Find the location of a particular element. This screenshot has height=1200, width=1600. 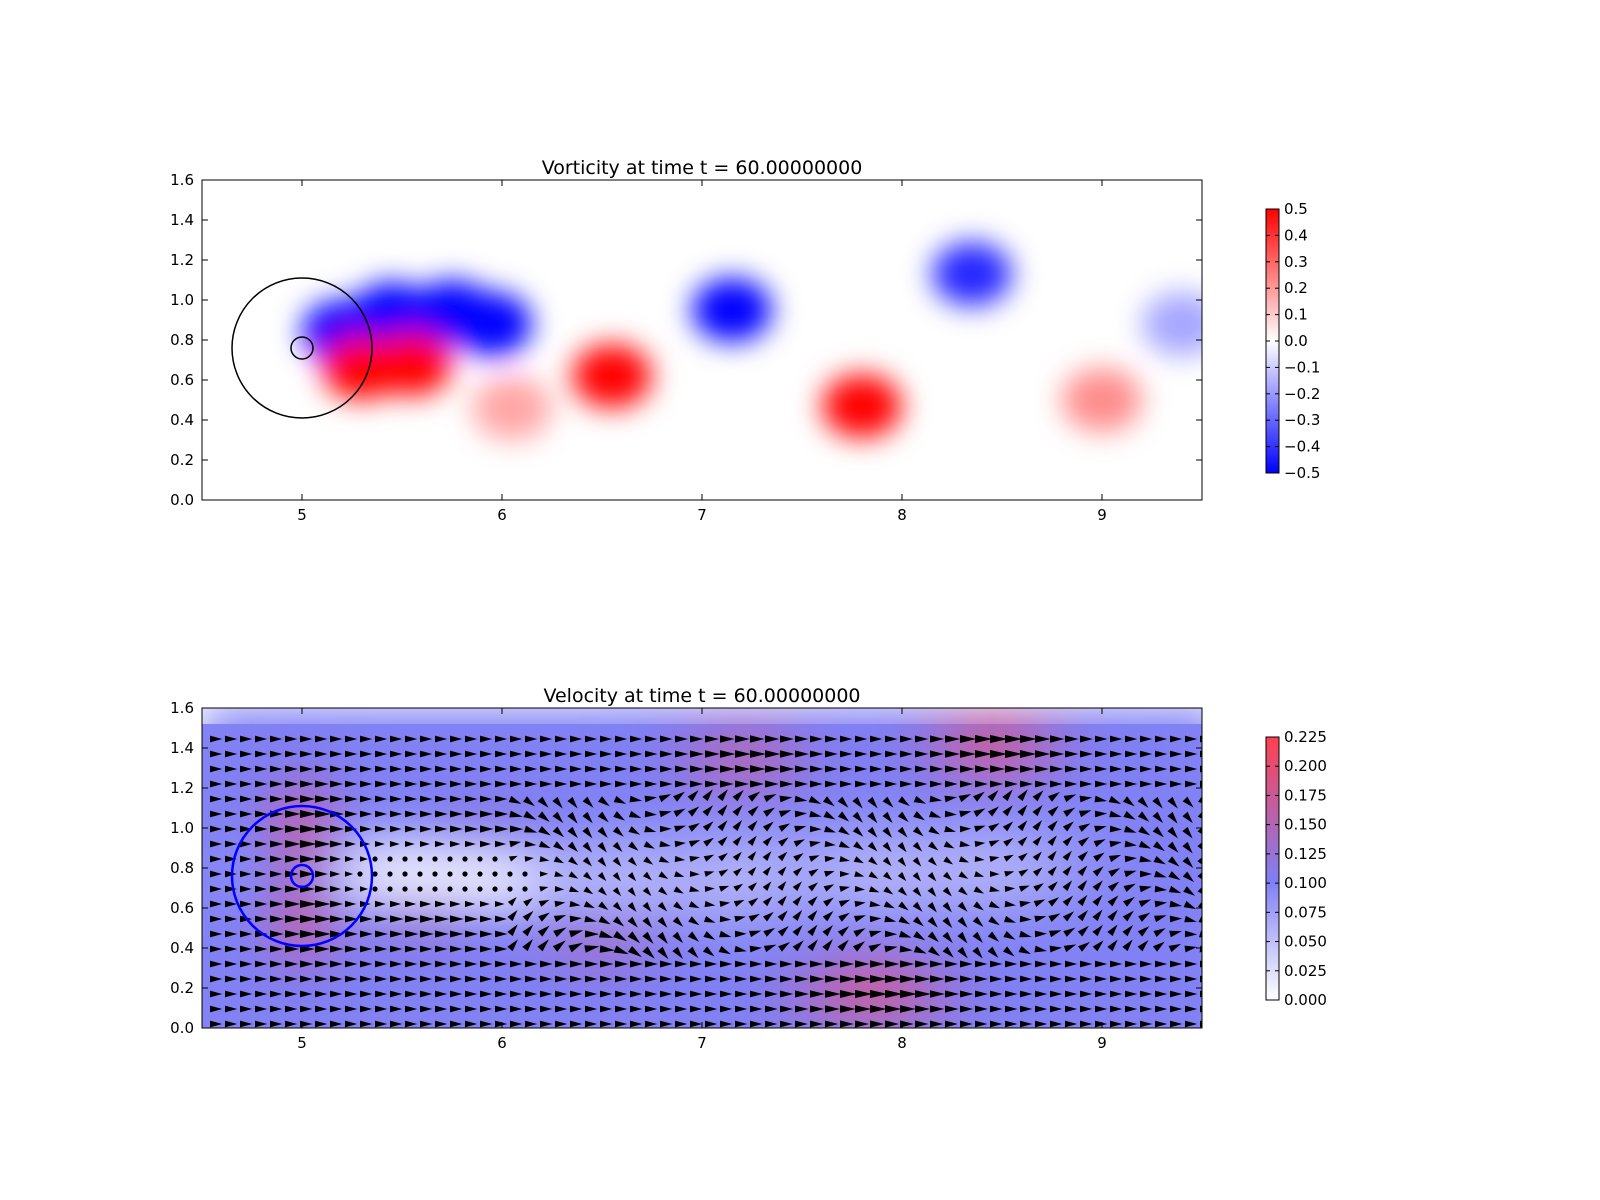

vort-cb-tick-label: −0.2 is located at coordinates (1302, 394).